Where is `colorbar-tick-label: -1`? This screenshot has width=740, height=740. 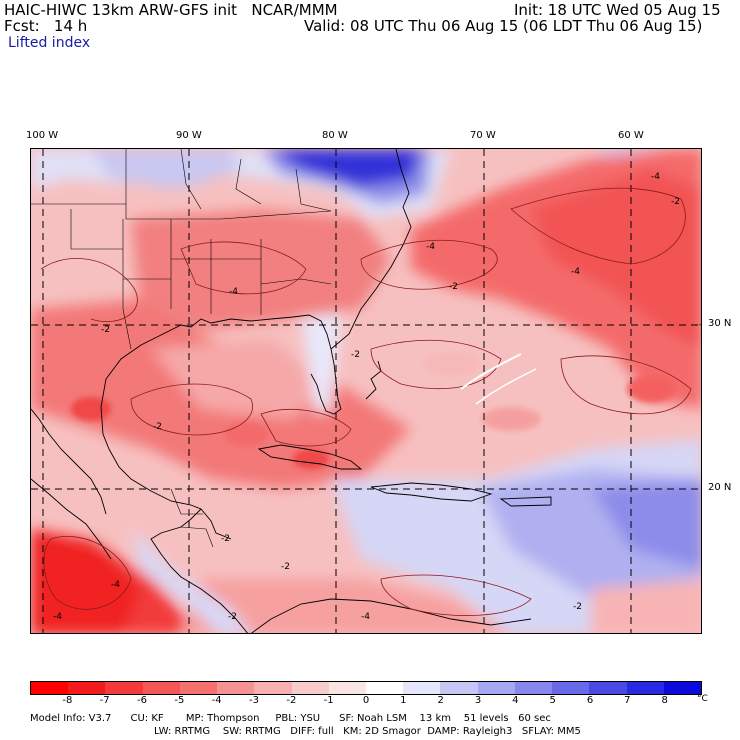 colorbar-tick-label: -1 is located at coordinates (328, 700).